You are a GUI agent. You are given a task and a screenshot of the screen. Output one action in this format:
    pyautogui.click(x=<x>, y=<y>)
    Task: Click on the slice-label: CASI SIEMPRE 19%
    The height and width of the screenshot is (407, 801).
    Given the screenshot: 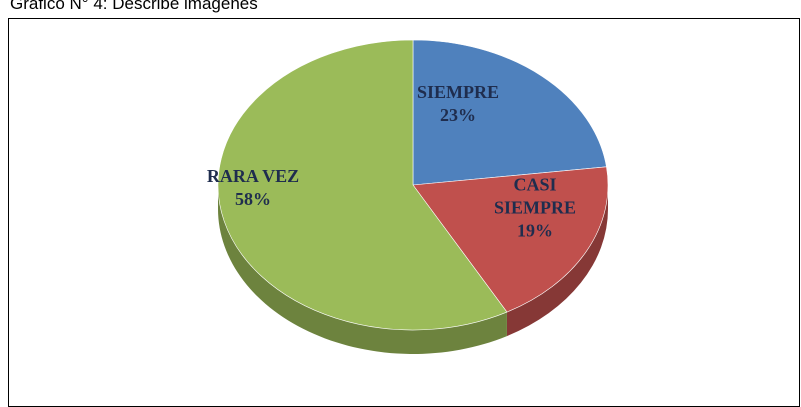 What is the action you would take?
    pyautogui.click(x=535, y=208)
    